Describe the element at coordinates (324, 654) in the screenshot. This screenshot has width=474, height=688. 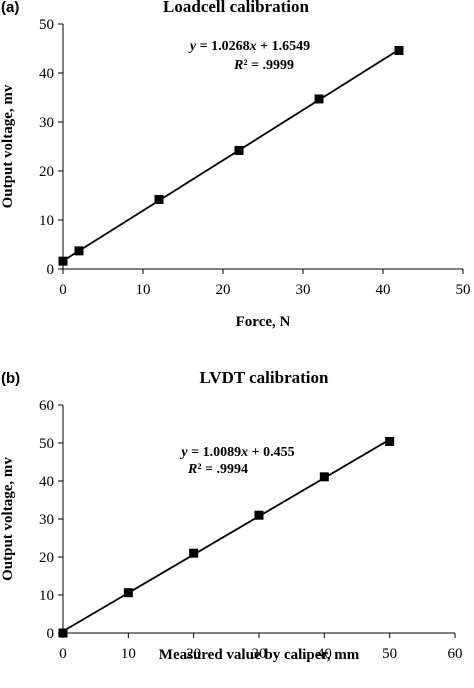
I see `chart-b-x-tick-label: 40` at that location.